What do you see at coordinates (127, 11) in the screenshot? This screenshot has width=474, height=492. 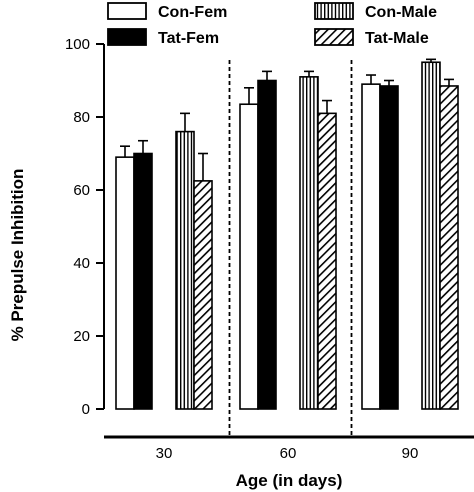 I see `legend-swatch-con-fem` at bounding box center [127, 11].